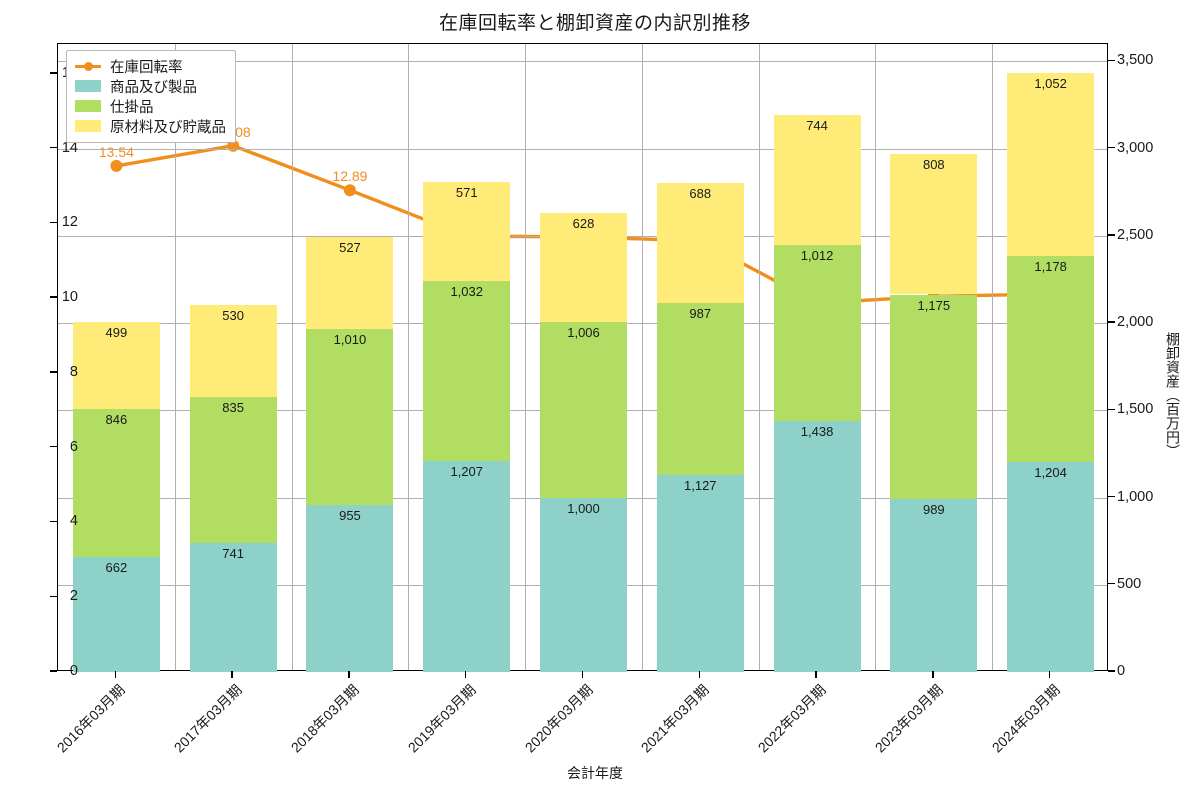  I want to click on legend-item: 商品及び製品, so click(150, 86).